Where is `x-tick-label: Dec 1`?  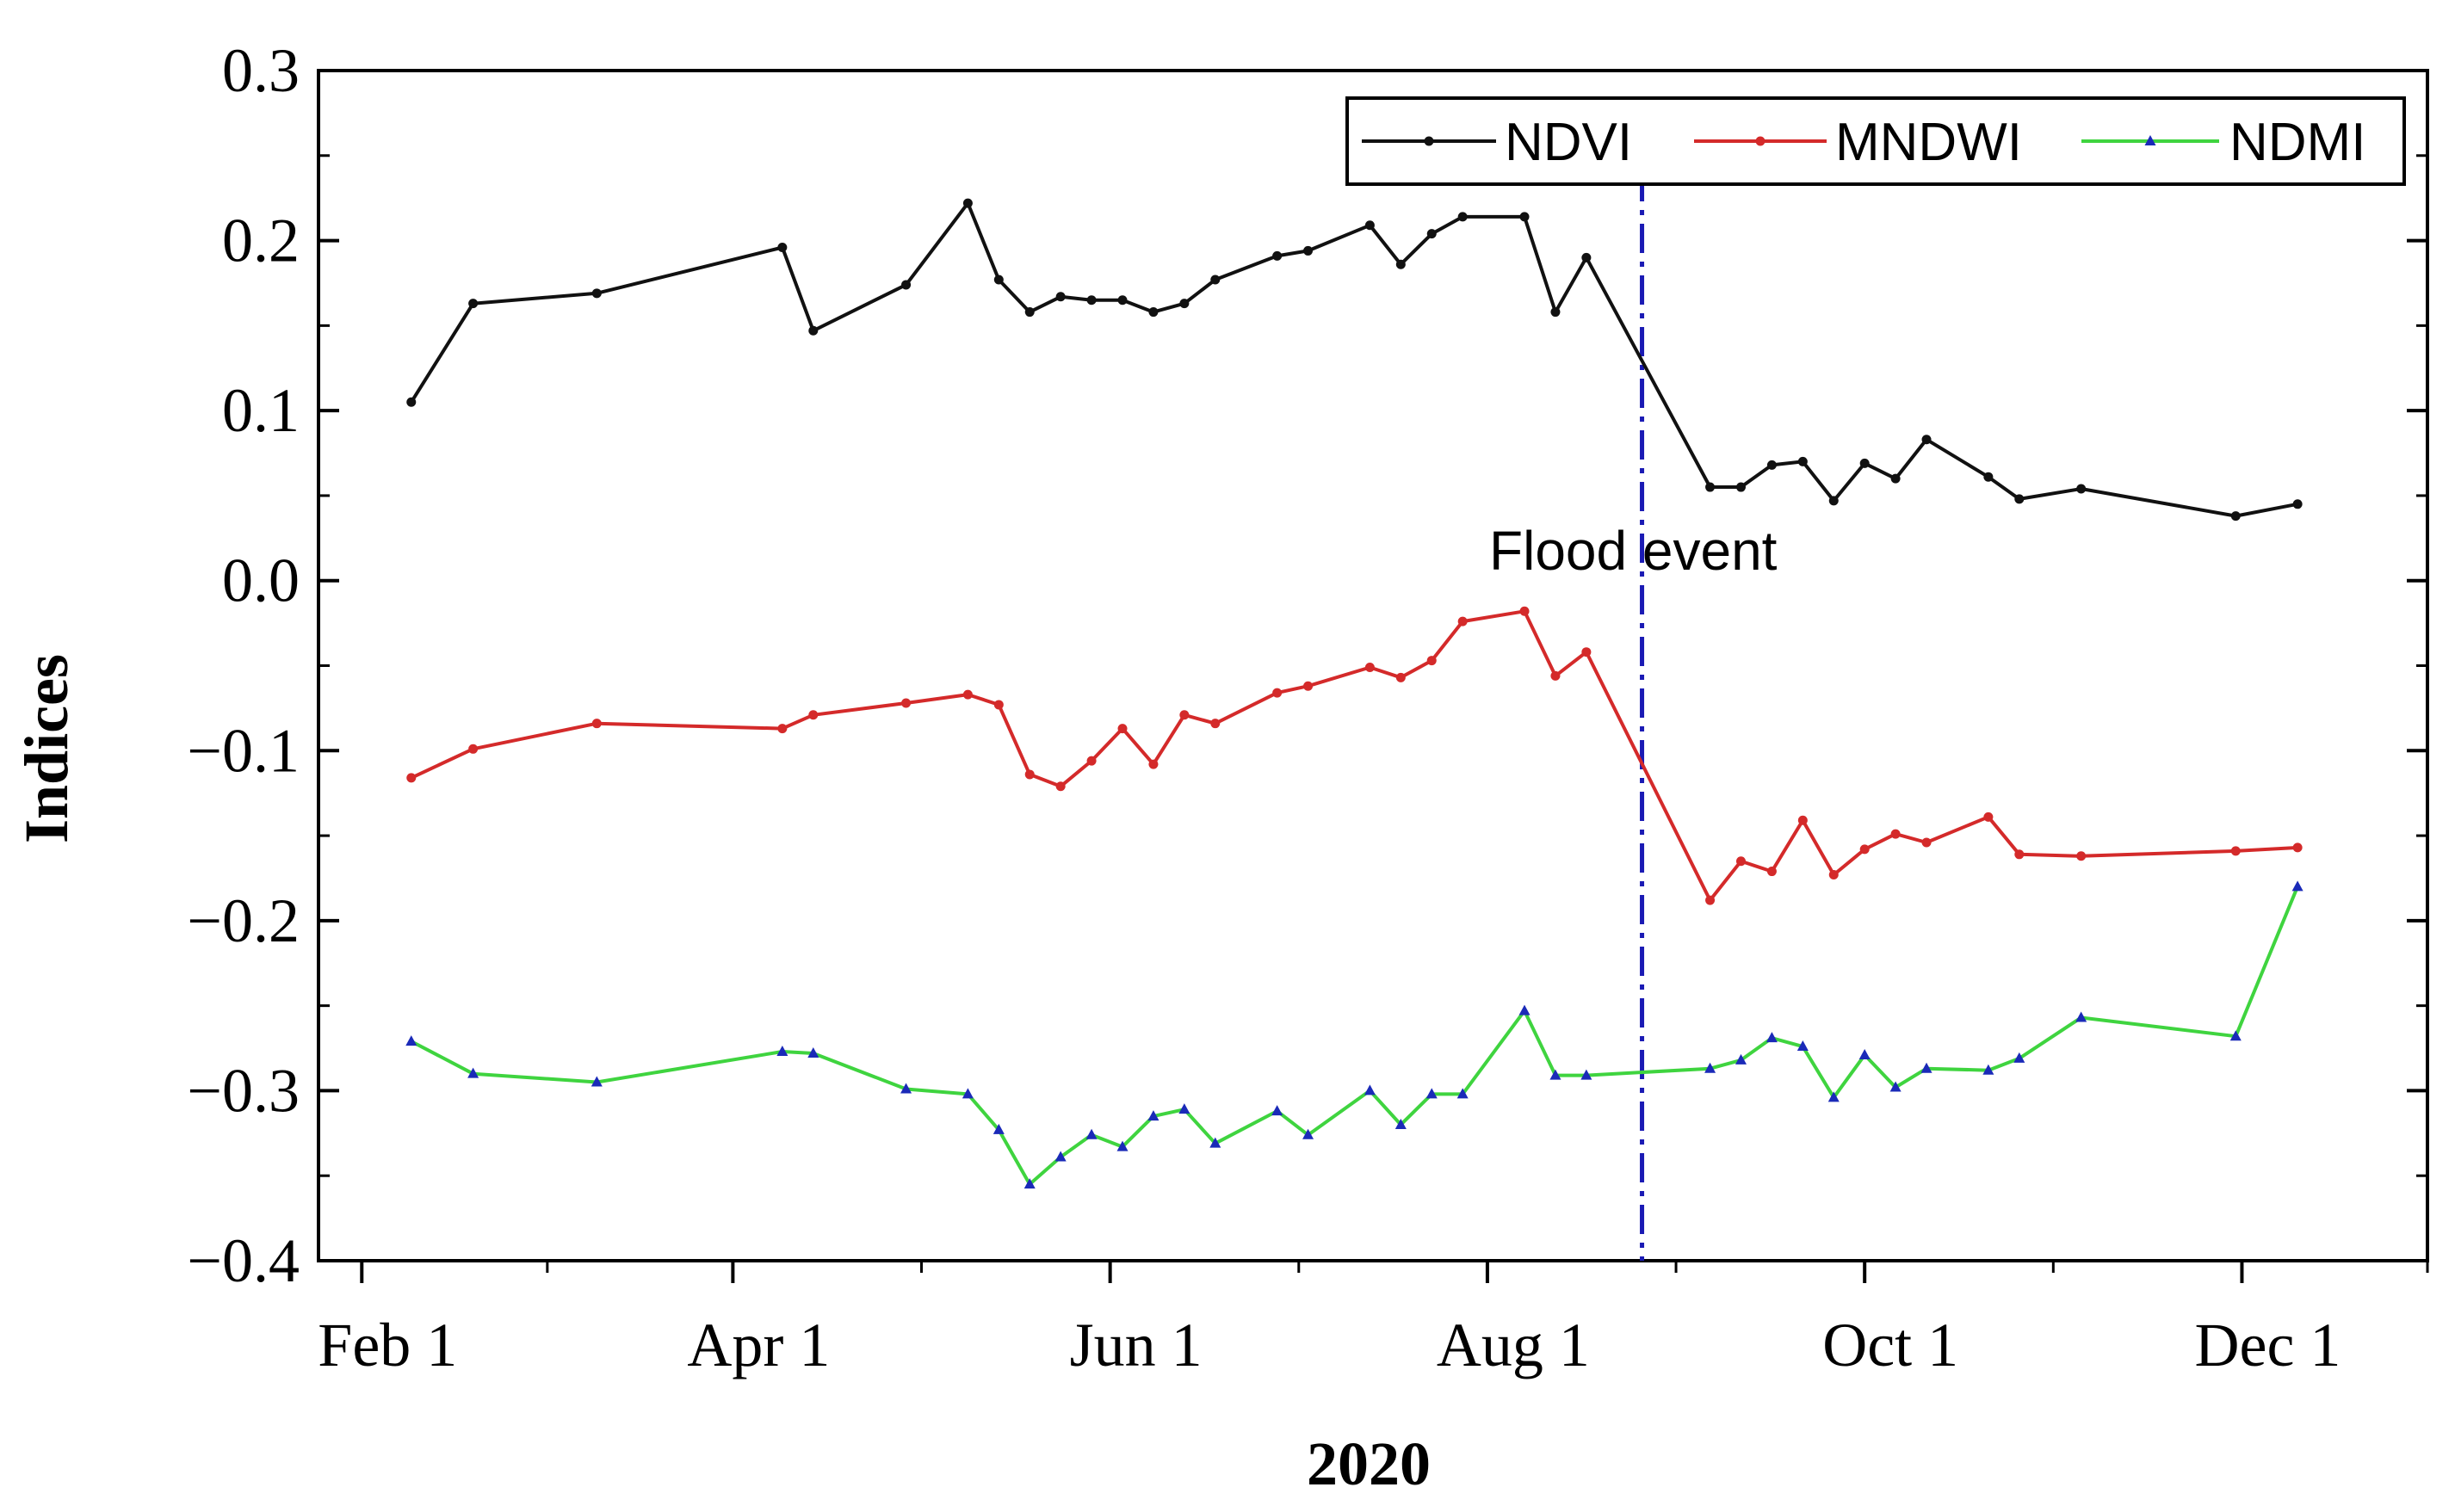 x-tick-label: Dec 1 is located at coordinates (2267, 1345).